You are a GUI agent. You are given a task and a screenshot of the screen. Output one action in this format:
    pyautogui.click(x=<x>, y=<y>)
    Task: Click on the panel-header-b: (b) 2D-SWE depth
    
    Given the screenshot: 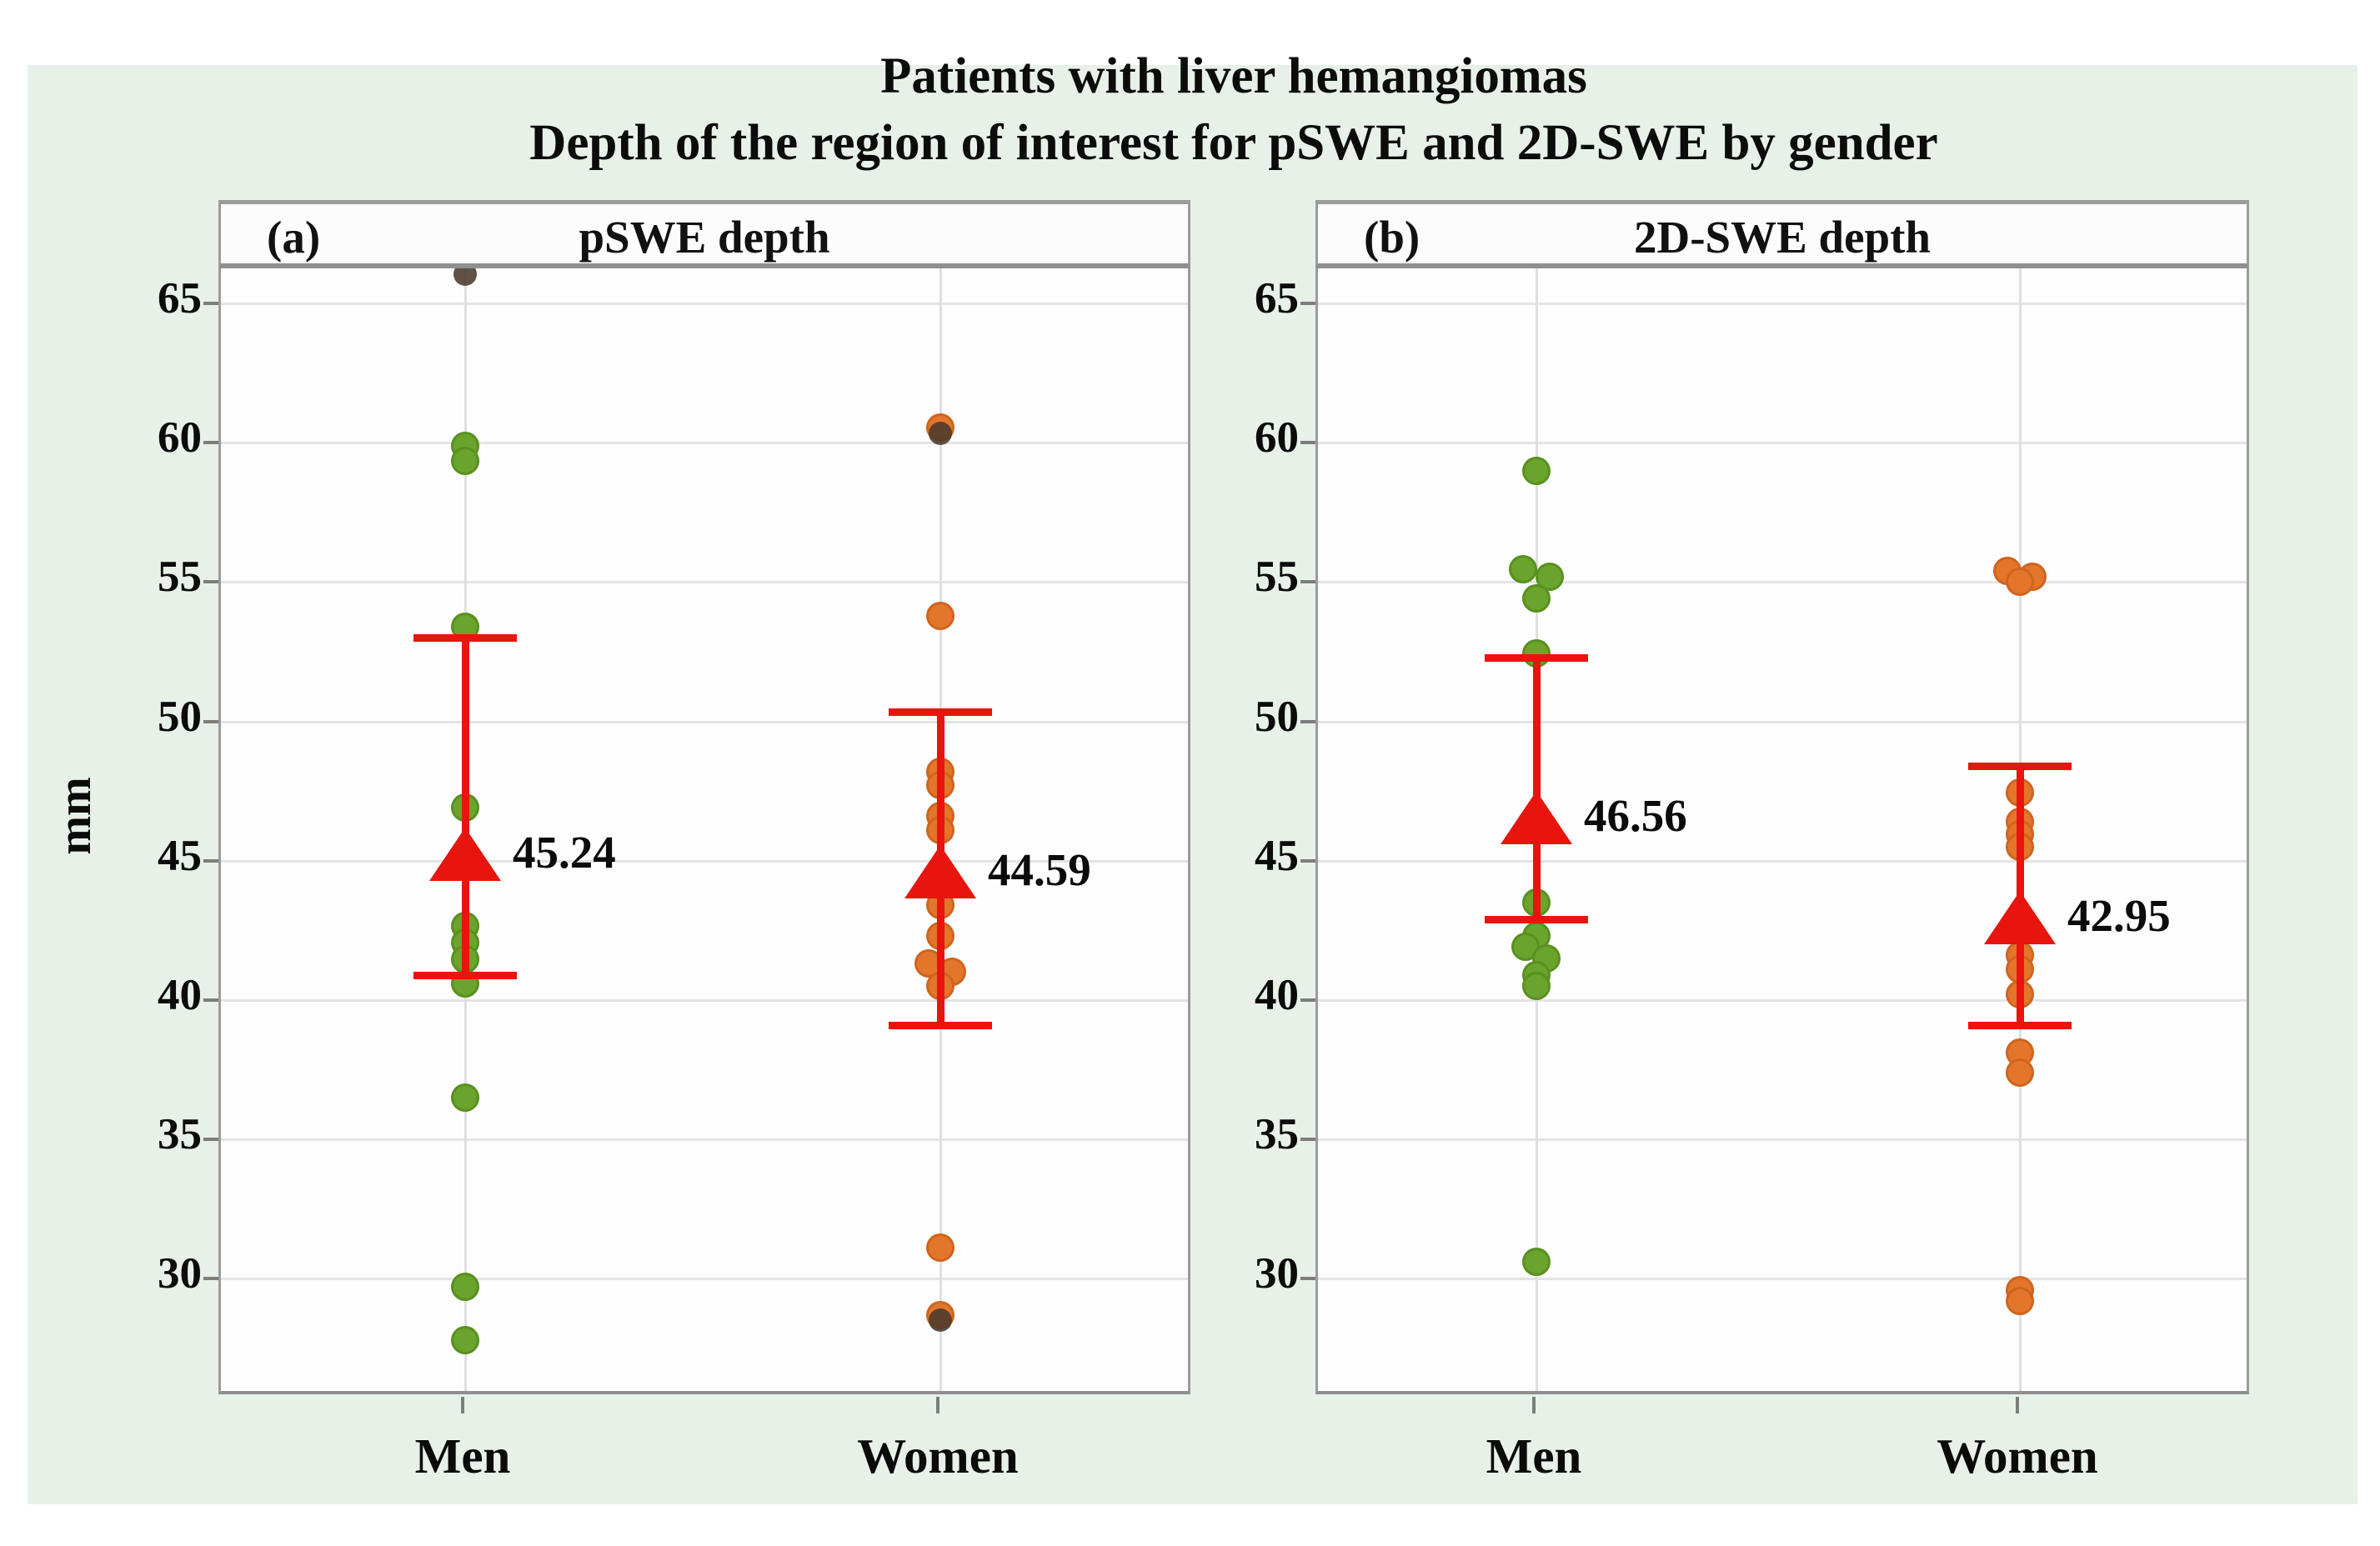 What is the action you would take?
    pyautogui.click(x=1782, y=234)
    